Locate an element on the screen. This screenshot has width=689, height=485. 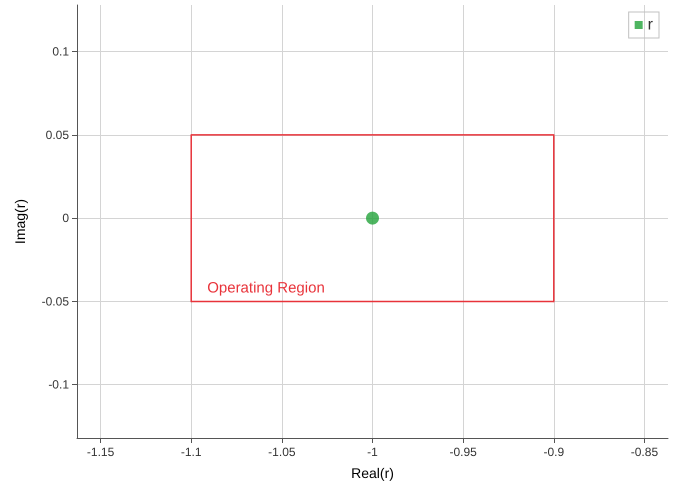
y-tick-label: -0.05 is located at coordinates (56, 301).